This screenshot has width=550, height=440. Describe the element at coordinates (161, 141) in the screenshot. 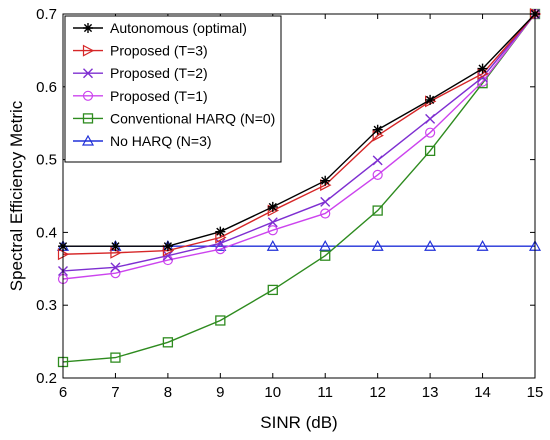

I see `legend-label: No HARQ (N=3)` at that location.